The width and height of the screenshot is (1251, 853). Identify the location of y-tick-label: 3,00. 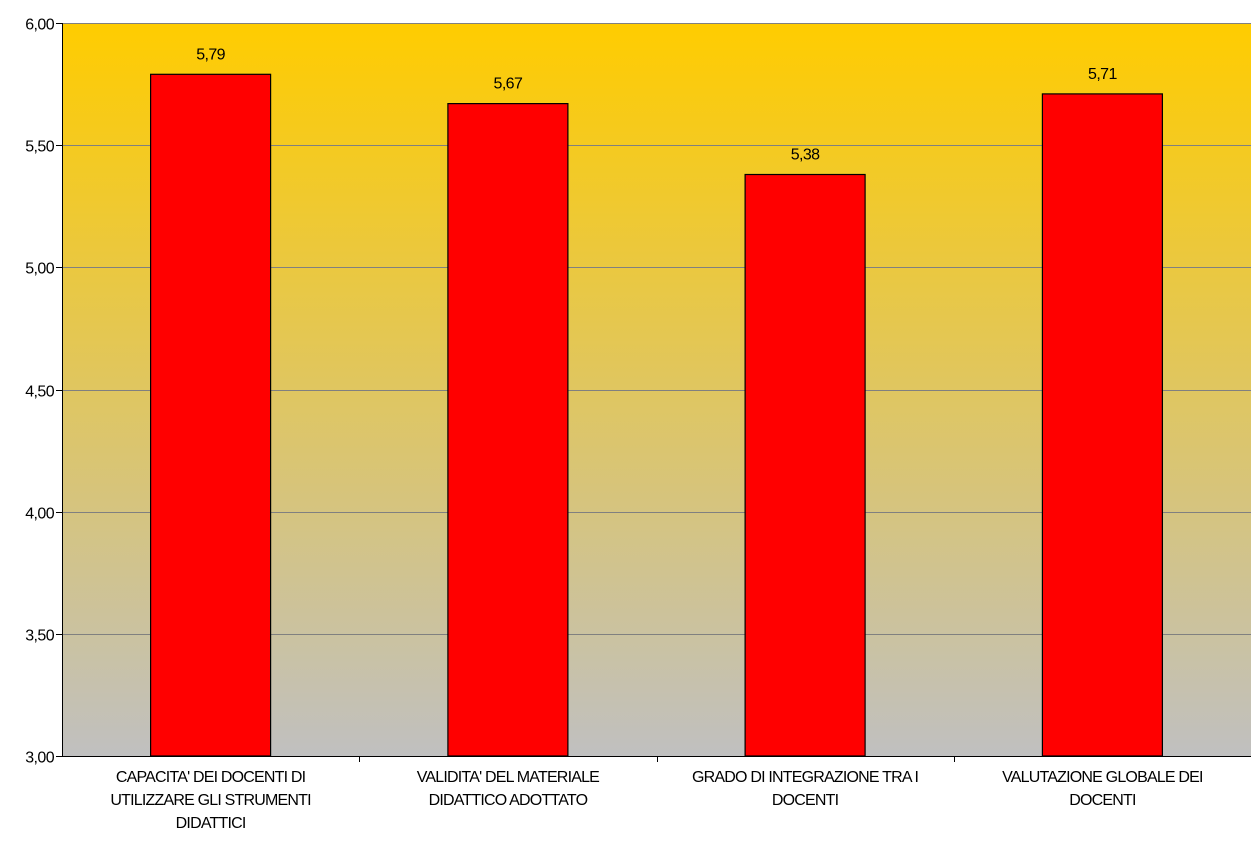
(39, 758).